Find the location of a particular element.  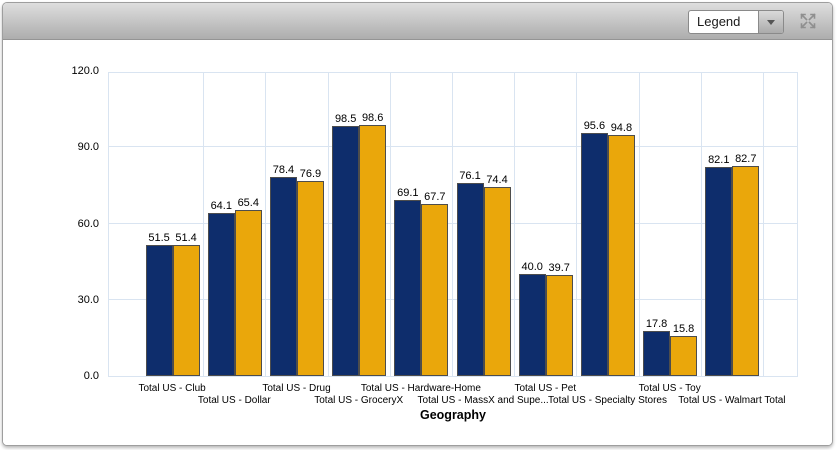

bar-value-label: 17.8 is located at coordinates (656, 323).